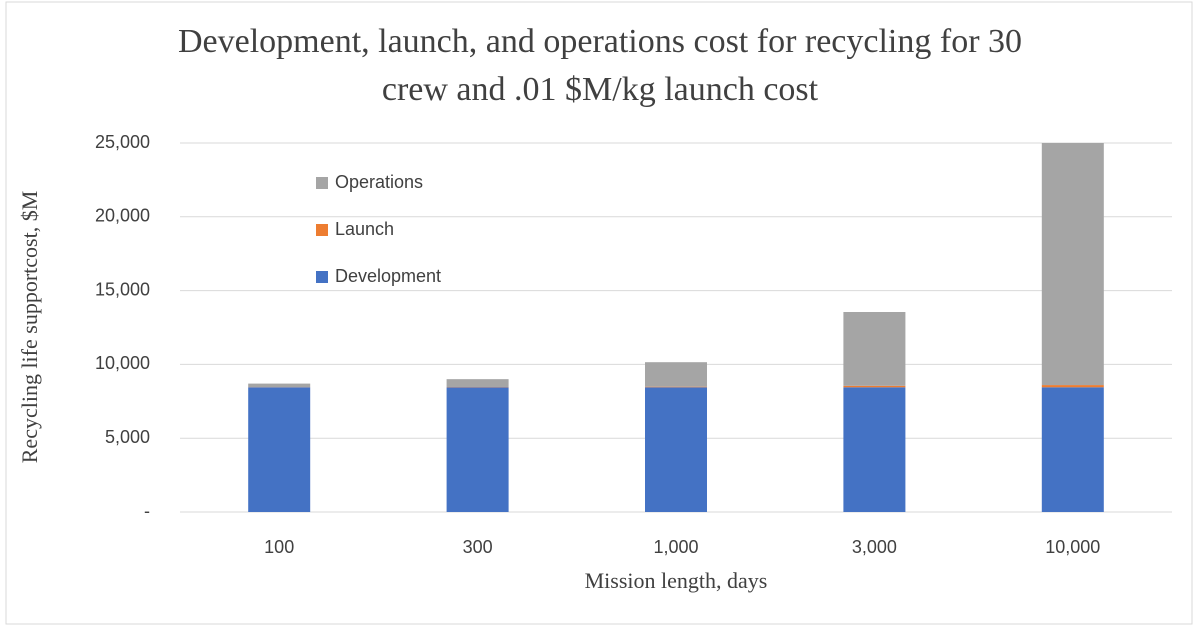 This screenshot has height=627, width=1195. I want to click on y-tick-label: 10,000, so click(122, 363).